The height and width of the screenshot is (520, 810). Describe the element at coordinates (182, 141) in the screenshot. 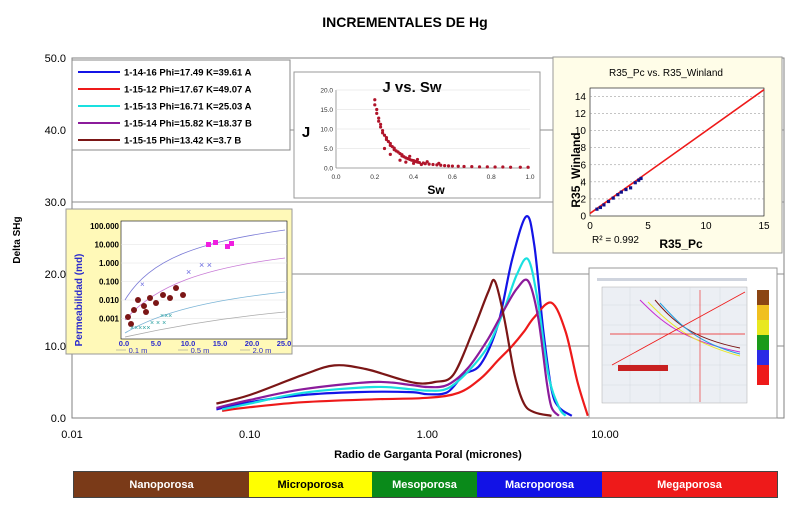

I see `legend-entry-5: 1-15-15 Phi=13.42 K=3.7 B` at that location.